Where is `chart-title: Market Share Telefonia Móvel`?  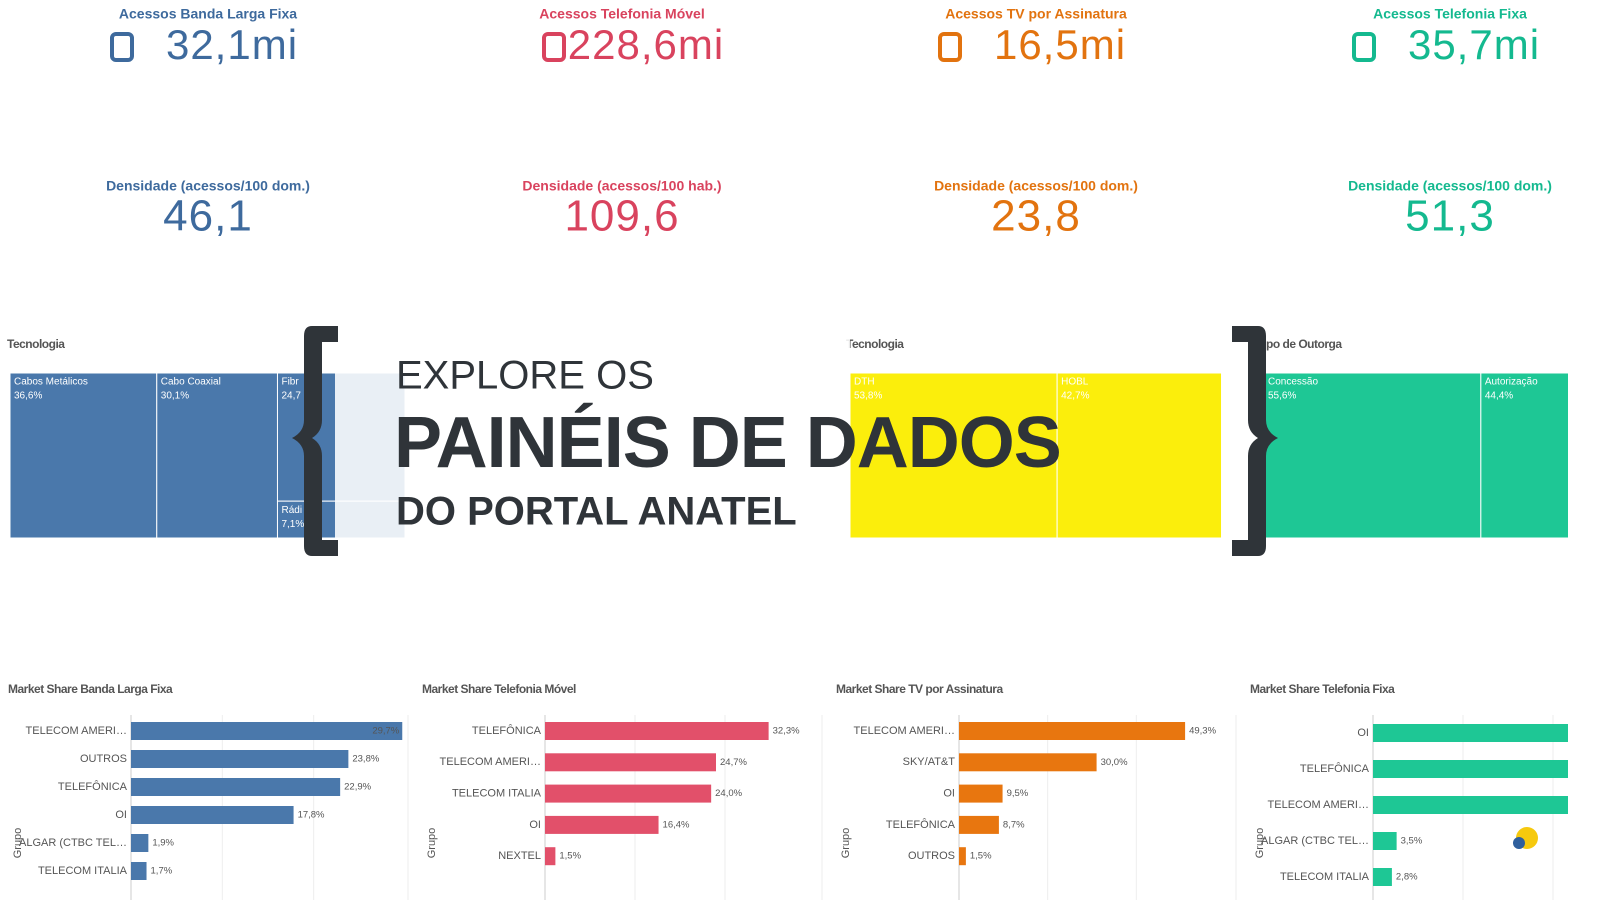 chart-title: Market Share Telefonia Móvel is located at coordinates (499, 689).